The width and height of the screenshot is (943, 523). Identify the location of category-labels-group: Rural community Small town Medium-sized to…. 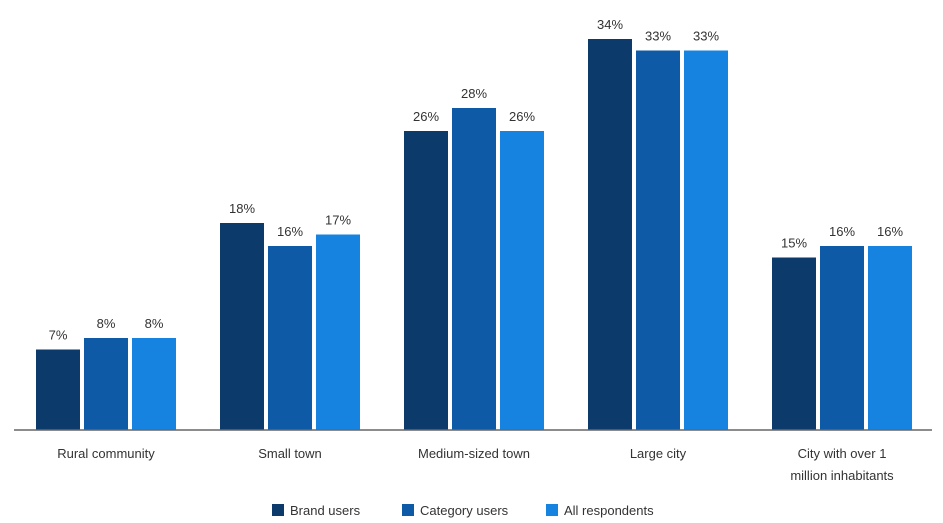
(475, 464).